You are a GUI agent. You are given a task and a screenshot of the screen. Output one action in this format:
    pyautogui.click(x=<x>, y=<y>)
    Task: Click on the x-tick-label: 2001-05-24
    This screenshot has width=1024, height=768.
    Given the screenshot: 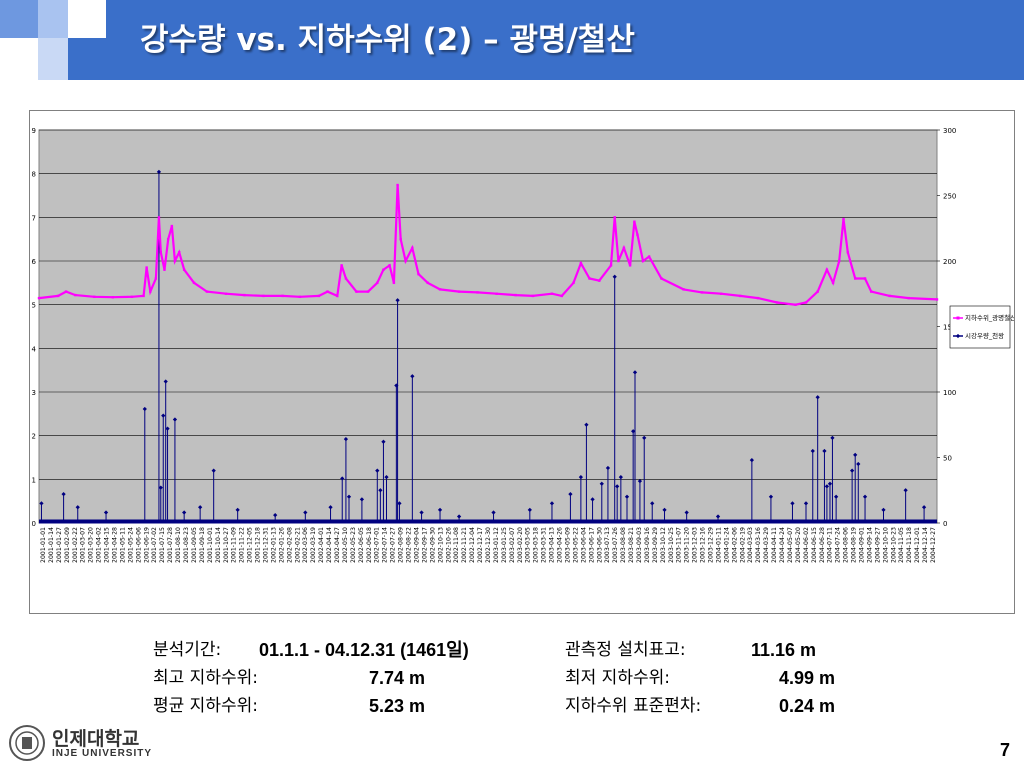 What is the action you would take?
    pyautogui.click(x=130, y=545)
    